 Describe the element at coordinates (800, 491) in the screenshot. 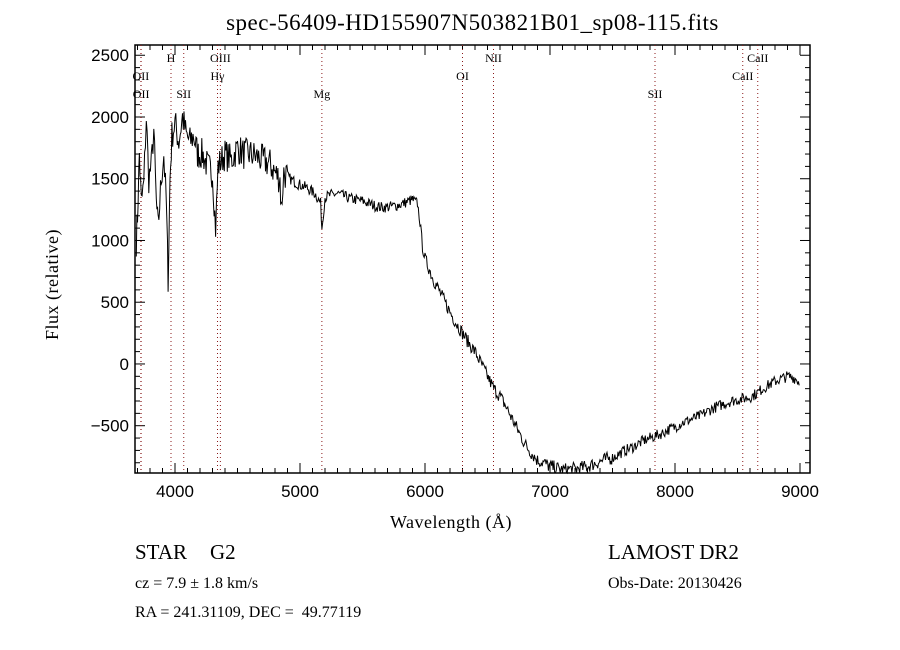

I see `x-tick-label: 9000` at that location.